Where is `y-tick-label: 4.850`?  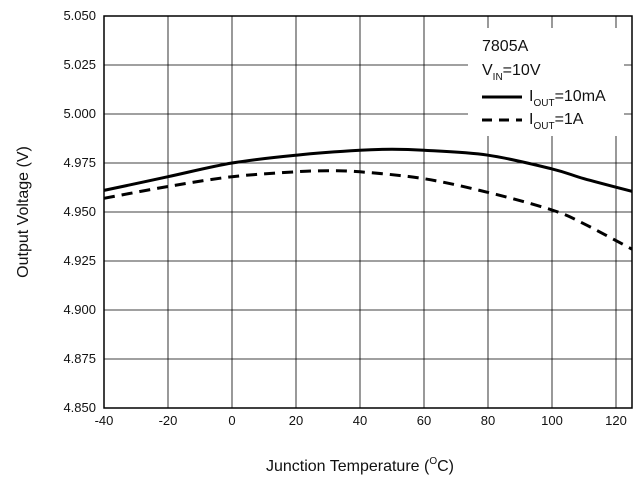
y-tick-label: 4.850 is located at coordinates (79, 407).